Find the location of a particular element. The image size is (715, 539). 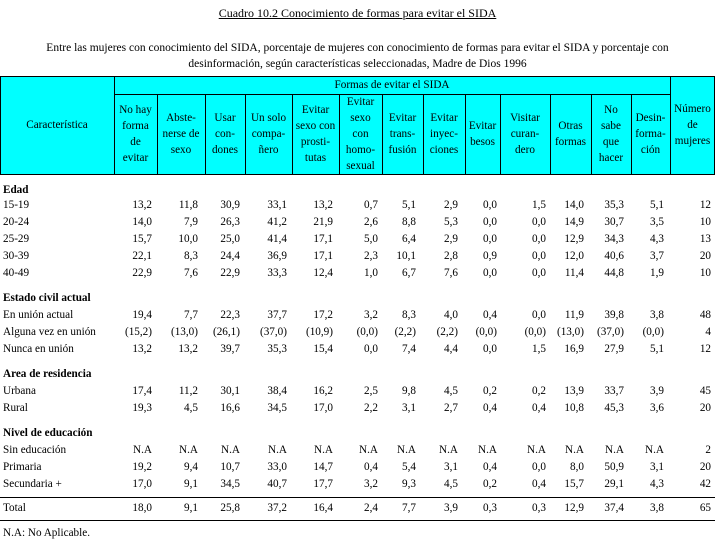

table-cell: 12,4 is located at coordinates (323, 273).